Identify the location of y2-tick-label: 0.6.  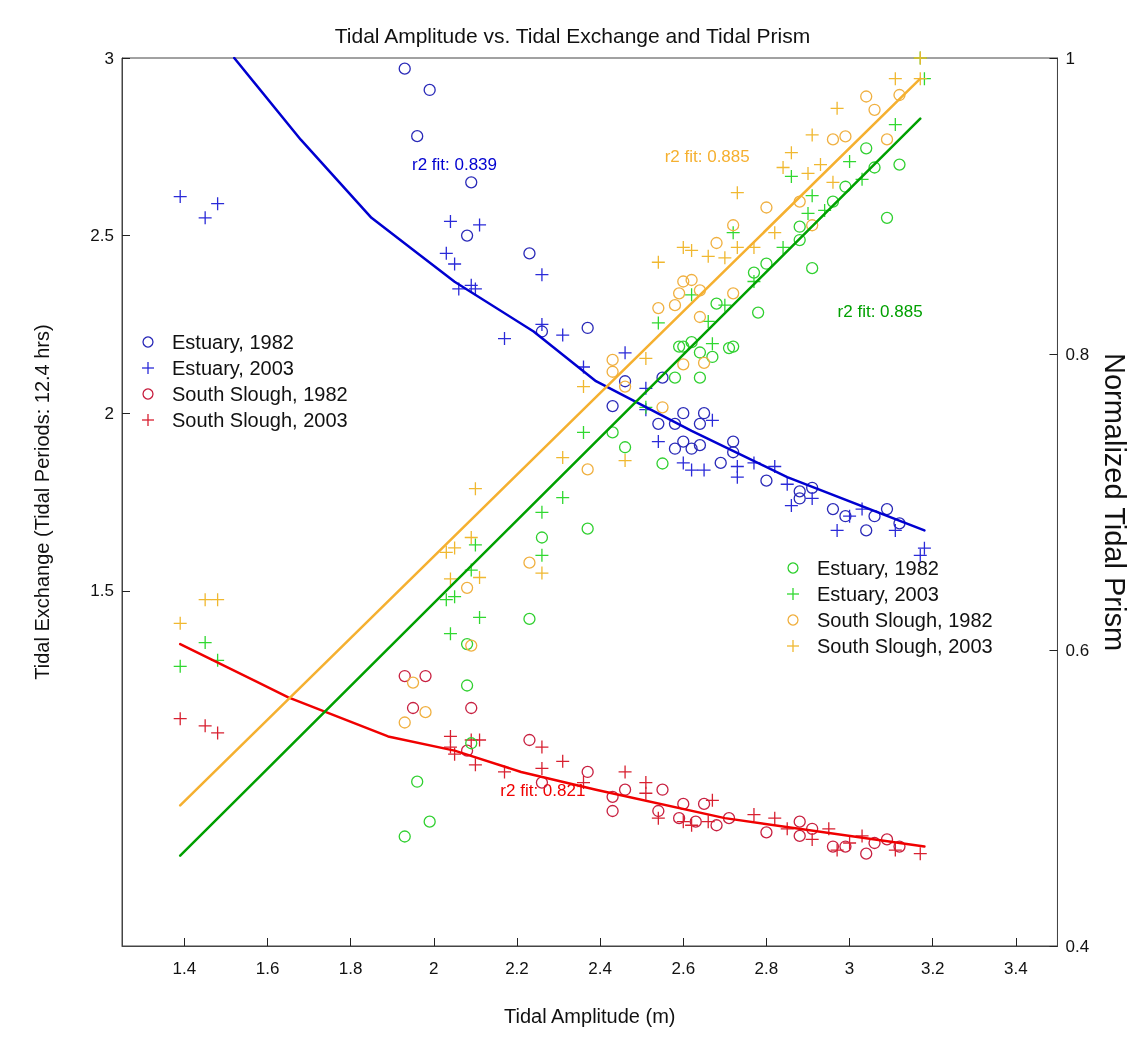
(1077, 650).